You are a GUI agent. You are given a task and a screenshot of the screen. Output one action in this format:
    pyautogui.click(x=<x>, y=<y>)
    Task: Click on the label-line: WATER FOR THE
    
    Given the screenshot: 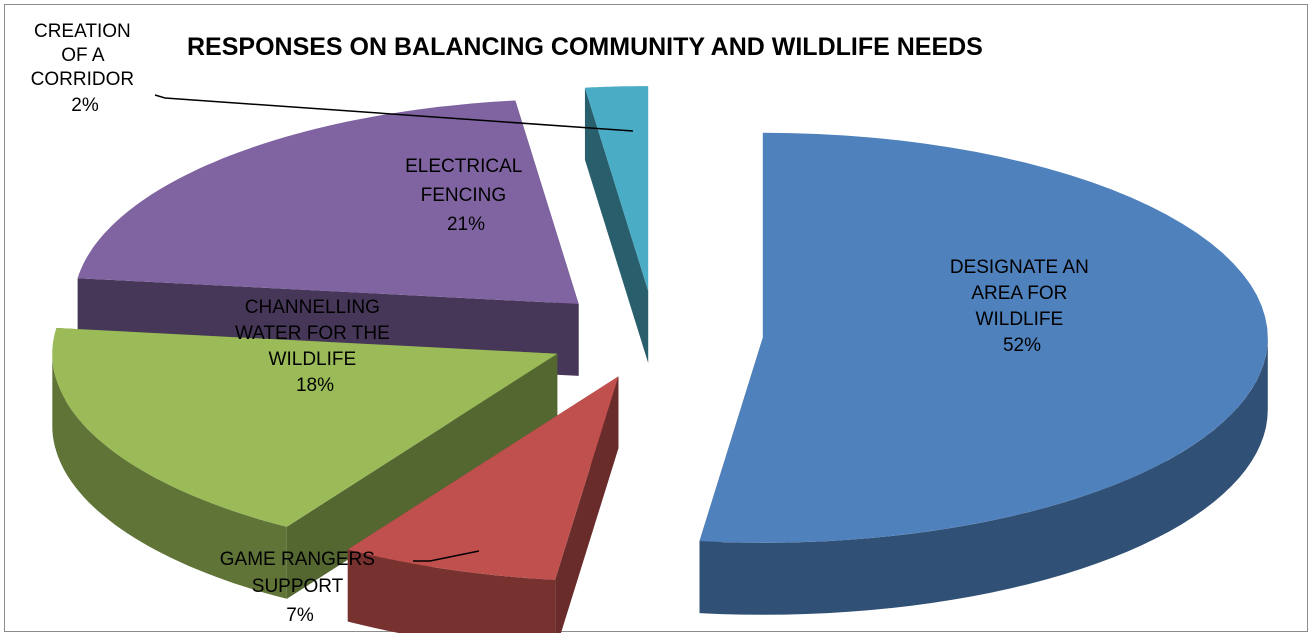 What is the action you would take?
    pyautogui.click(x=312, y=333)
    